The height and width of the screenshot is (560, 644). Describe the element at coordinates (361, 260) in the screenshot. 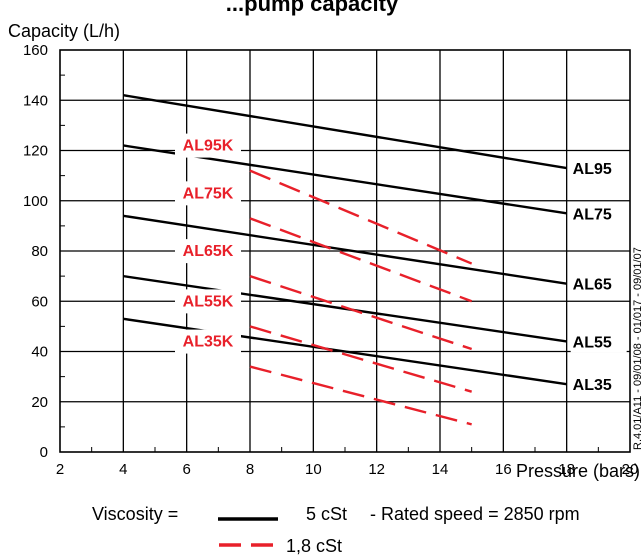

I see `series-line-al75k` at that location.